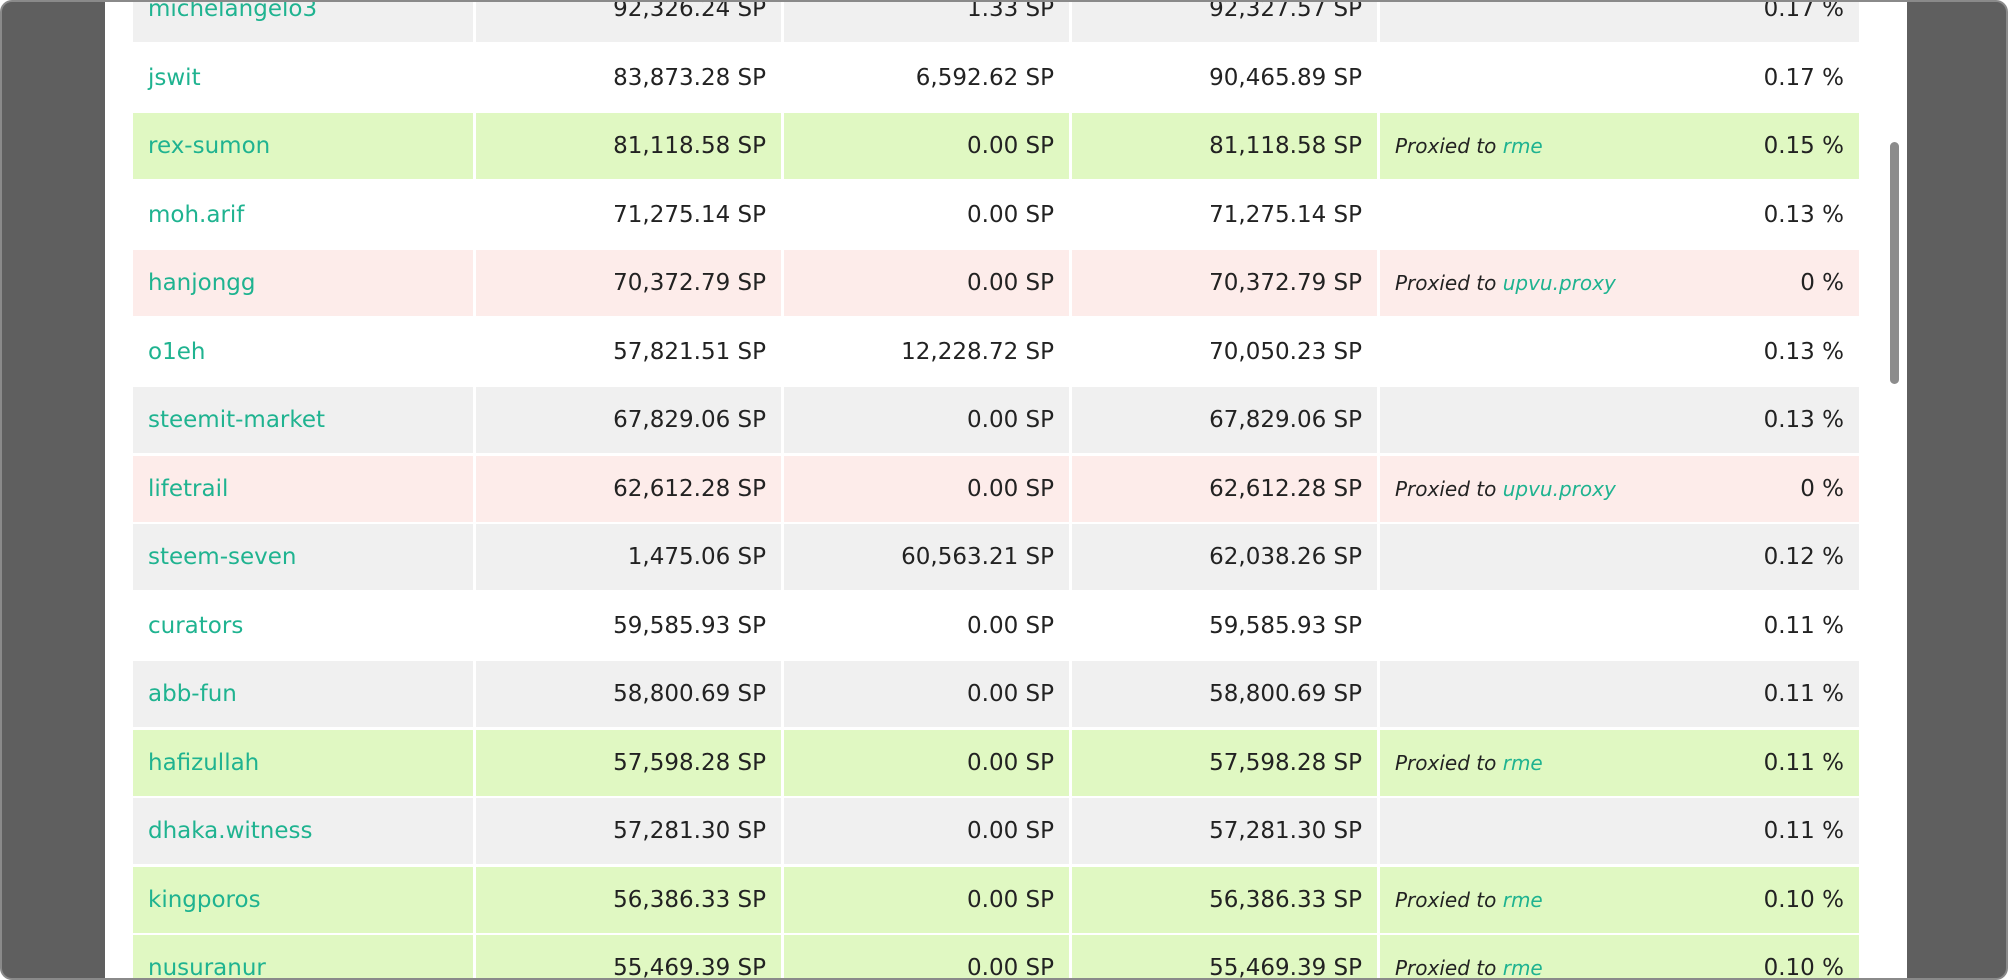 The height and width of the screenshot is (980, 2008). What do you see at coordinates (222, 557) in the screenshot?
I see `account-link: steem-seven` at bounding box center [222, 557].